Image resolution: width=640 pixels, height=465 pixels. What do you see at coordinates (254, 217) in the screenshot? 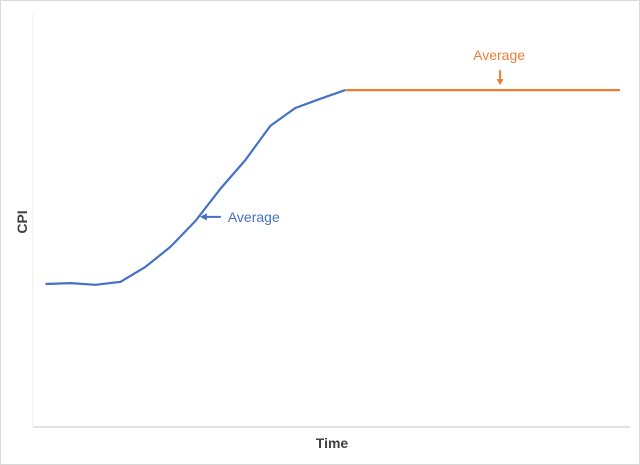
I see `annotation-label-0: Average` at bounding box center [254, 217].